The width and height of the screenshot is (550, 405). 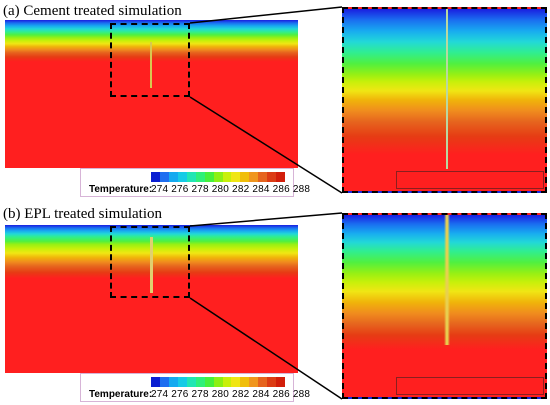 I want to click on panel-b-zoom-pipe, so click(x=447, y=280).